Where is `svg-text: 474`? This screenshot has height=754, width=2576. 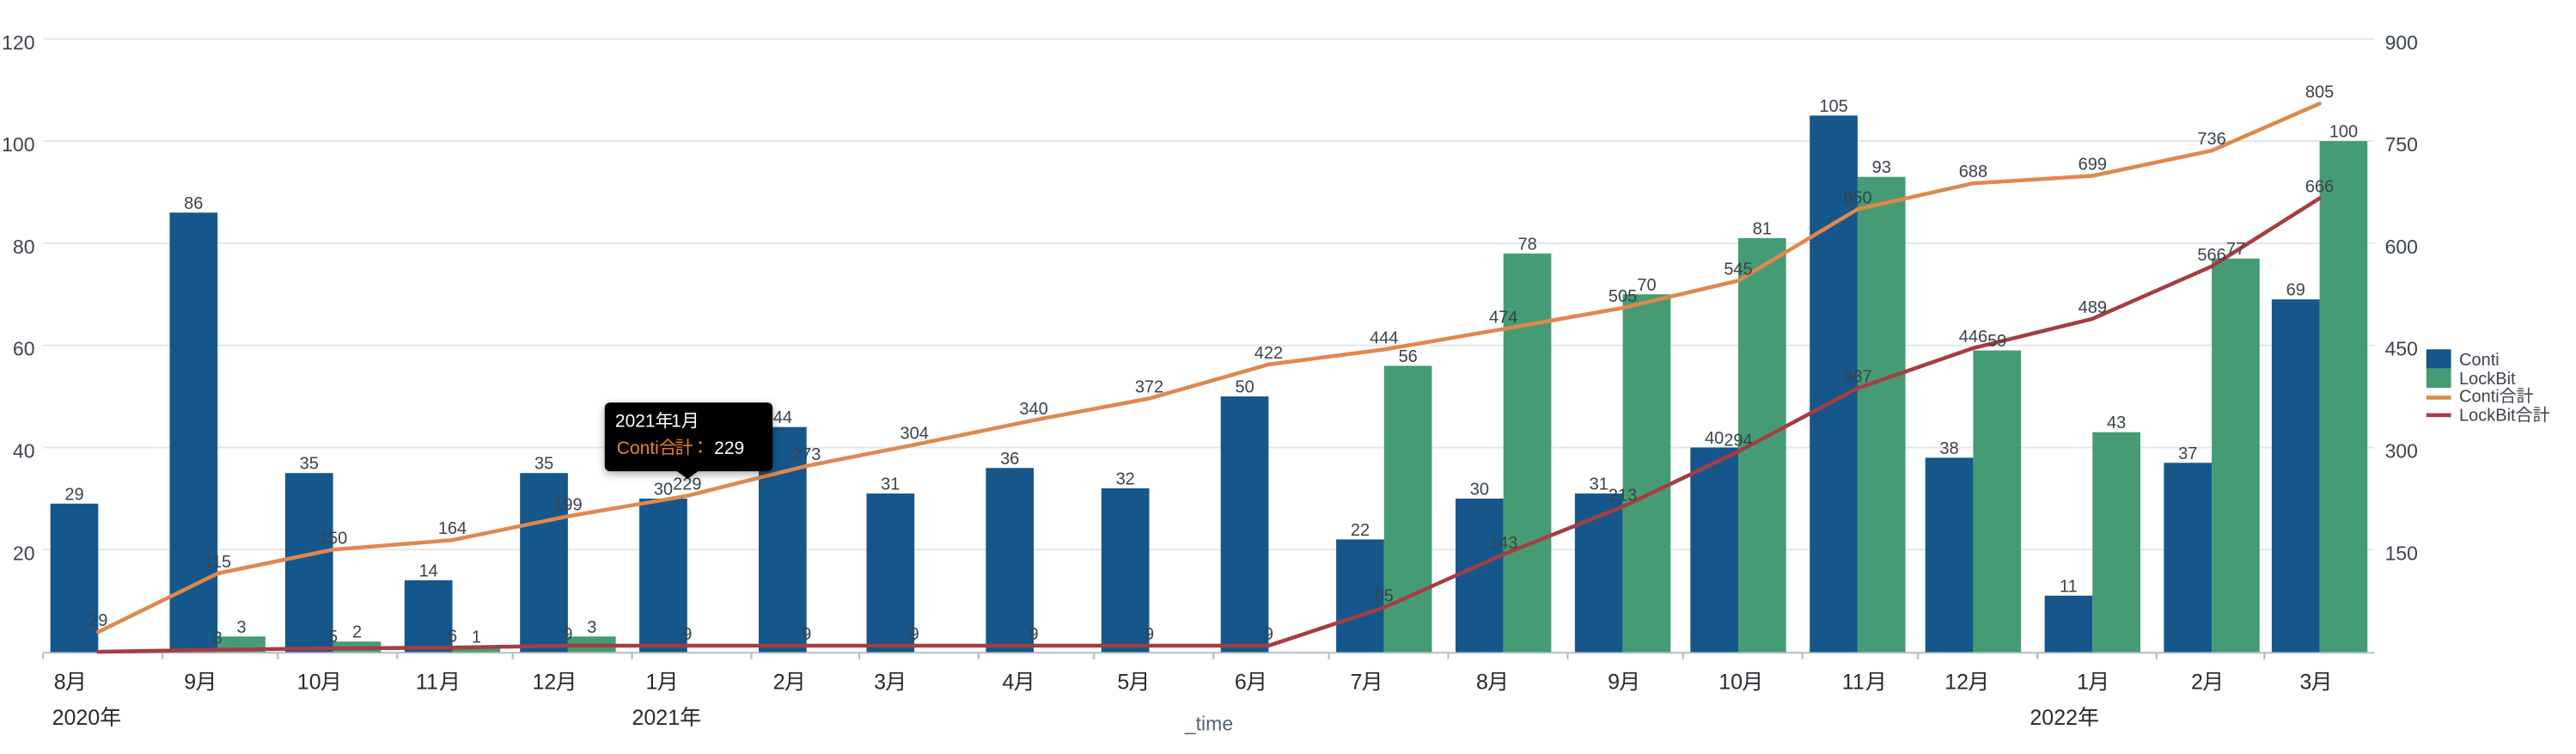
svg-text: 474 is located at coordinates (1503, 318).